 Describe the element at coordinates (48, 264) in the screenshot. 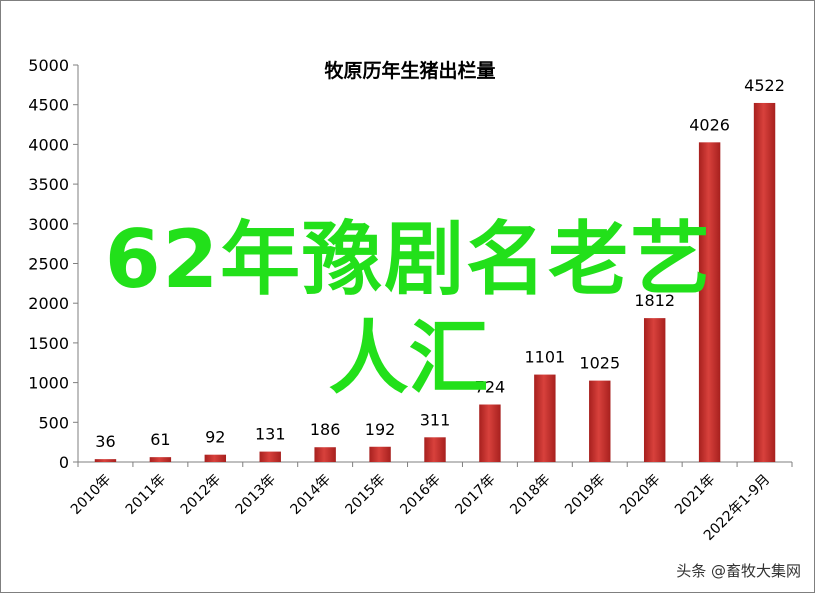

I see `y-tick-label: 2500` at that location.